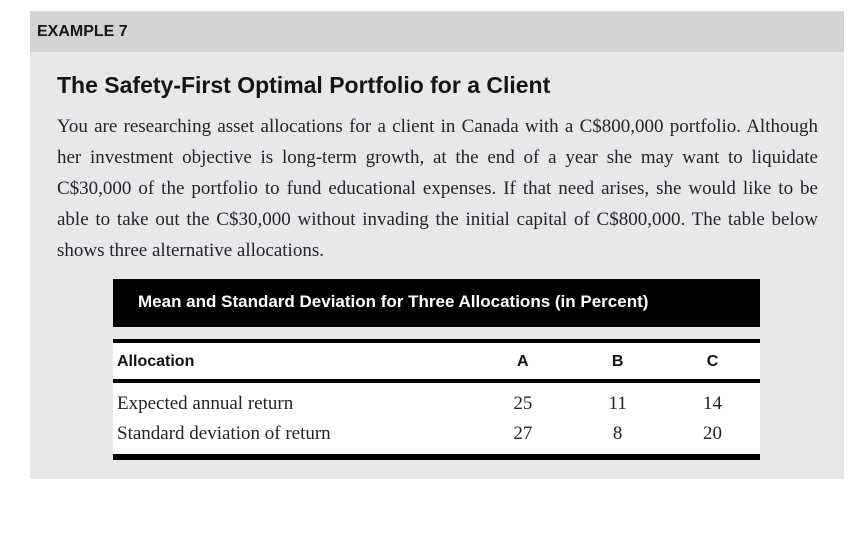 This screenshot has width=859, height=550. Describe the element at coordinates (294, 362) in the screenshot. I see `column-header-allocation: Allocation` at that location.